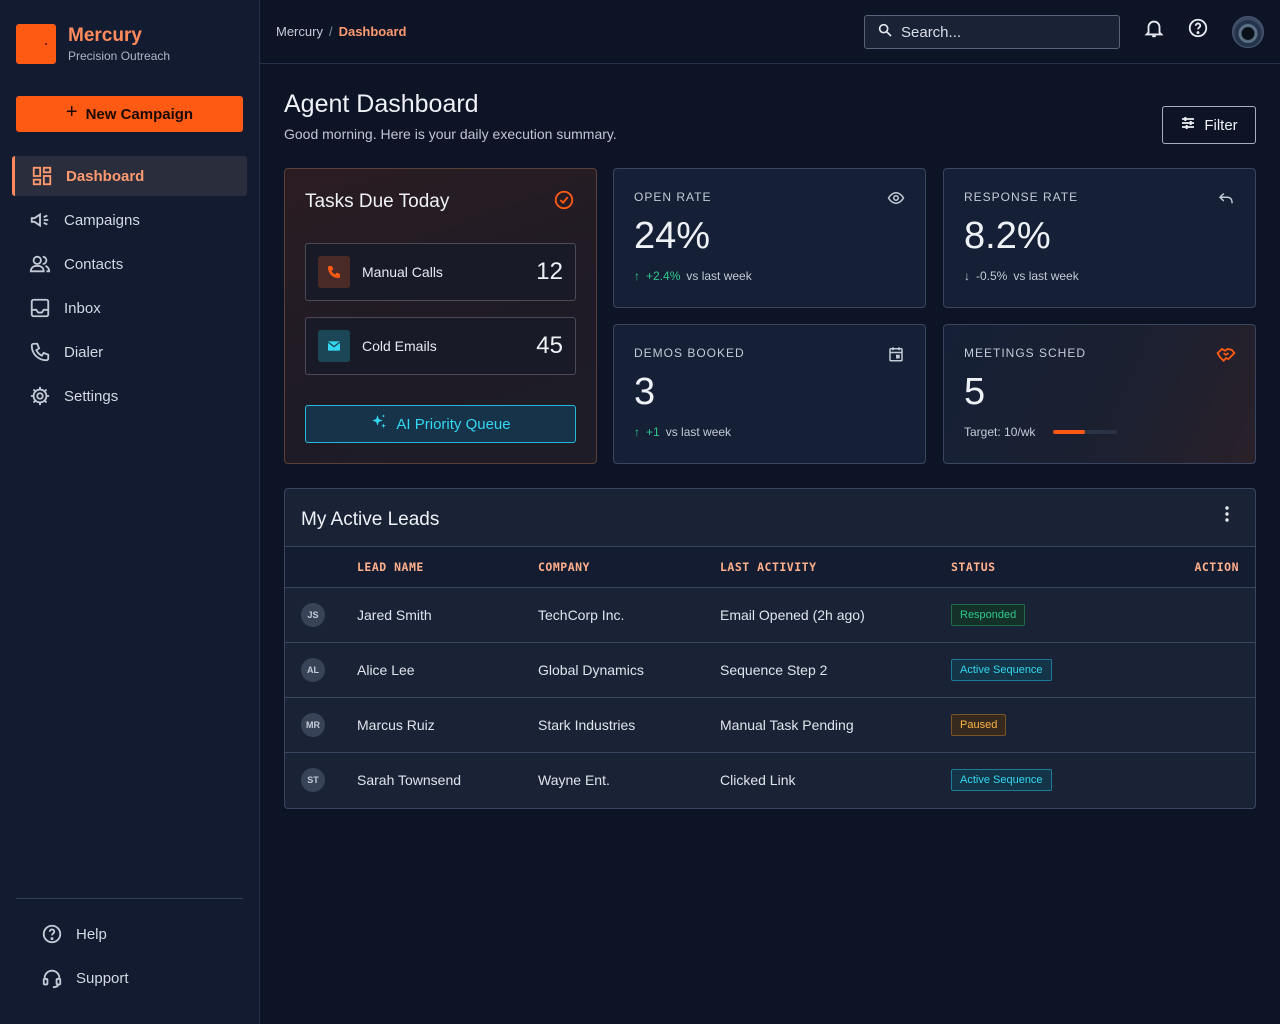  I want to click on sidebar-item-campaigns: Campaigns, so click(129, 220).